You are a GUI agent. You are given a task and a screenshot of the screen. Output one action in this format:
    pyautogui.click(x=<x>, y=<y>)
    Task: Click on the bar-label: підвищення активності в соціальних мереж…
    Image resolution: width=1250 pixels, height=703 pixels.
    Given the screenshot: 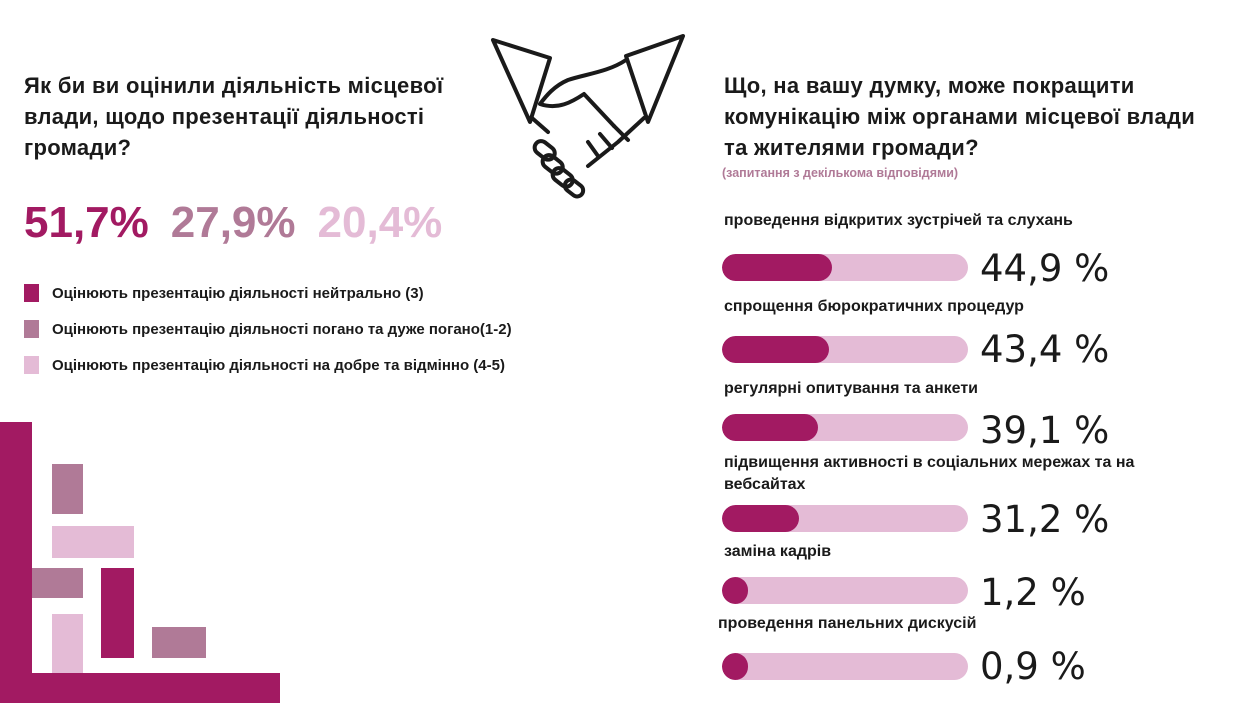 What is the action you would take?
    pyautogui.click(x=929, y=473)
    